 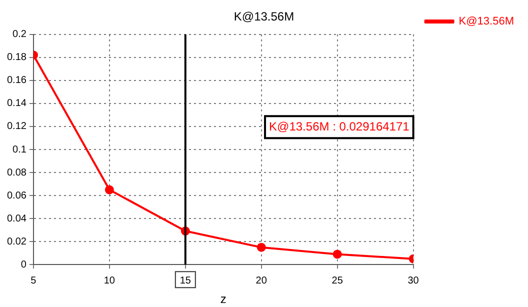 I want to click on y-tick-label: 0.04, so click(x=16, y=218).